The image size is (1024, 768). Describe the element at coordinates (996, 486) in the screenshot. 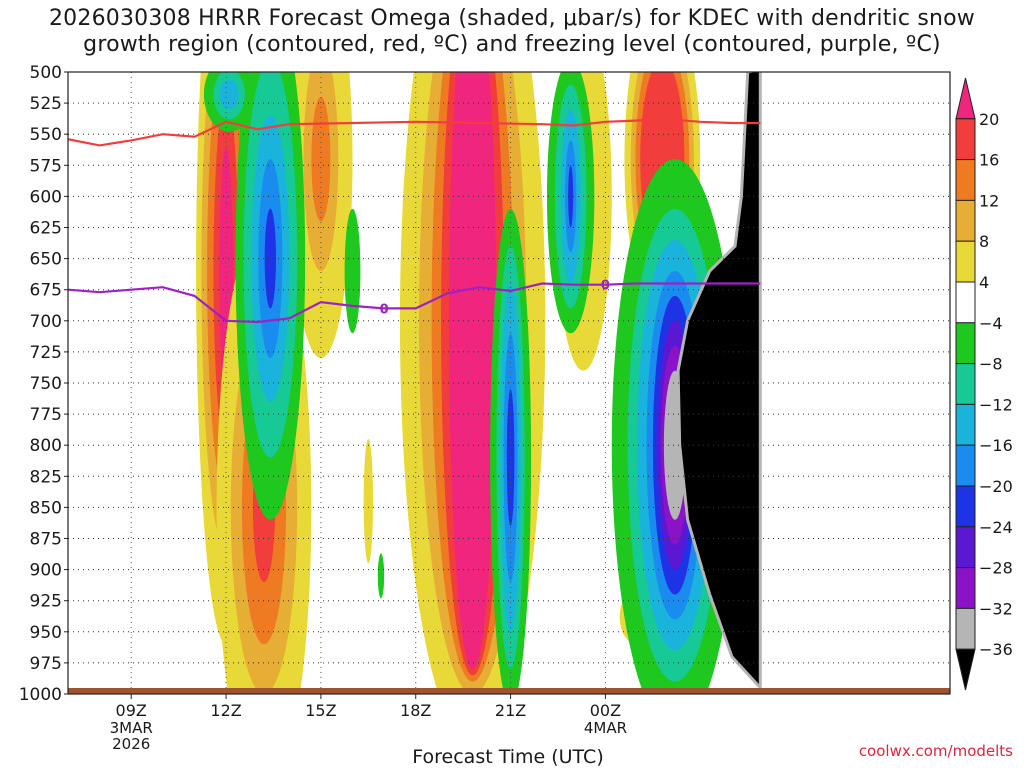

I see `colorbar-label-9: −20` at that location.